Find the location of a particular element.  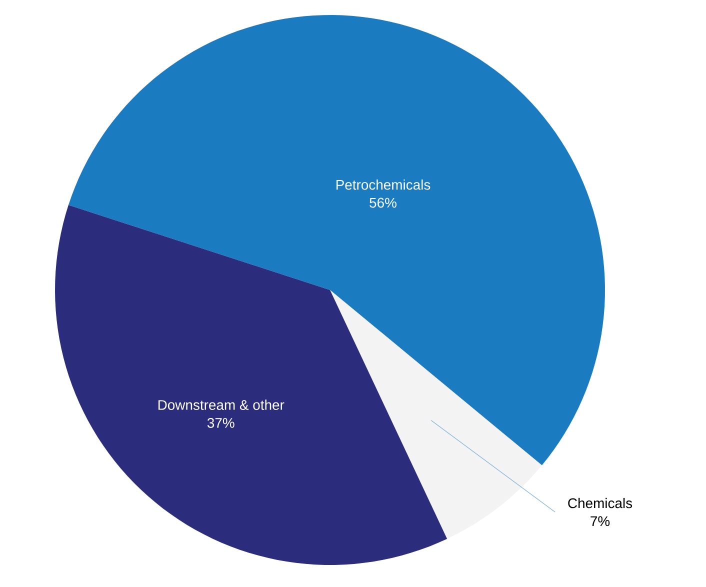

slice-label: Chemicals is located at coordinates (600, 503).